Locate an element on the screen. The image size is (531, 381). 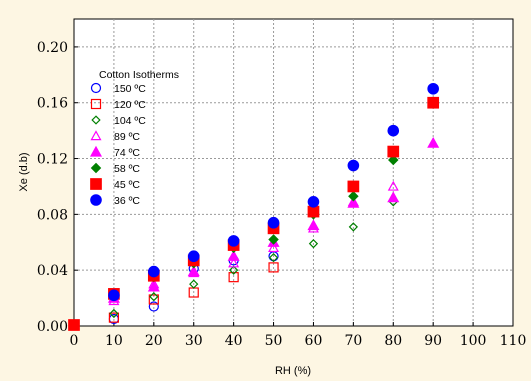
legend-item: 58 ºC is located at coordinates (115, 168).